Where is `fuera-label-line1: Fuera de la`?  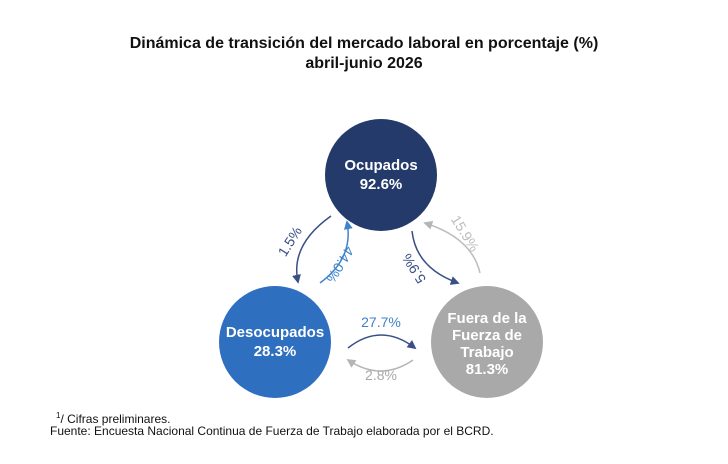
fuera-label-line1: Fuera de la is located at coordinates (487, 318).